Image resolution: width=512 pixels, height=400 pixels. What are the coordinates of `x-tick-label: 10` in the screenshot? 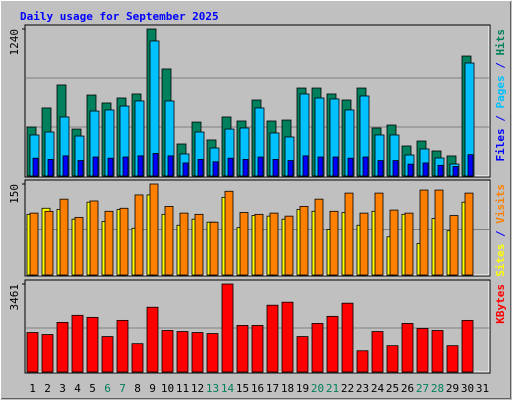 It's located at (167, 388).